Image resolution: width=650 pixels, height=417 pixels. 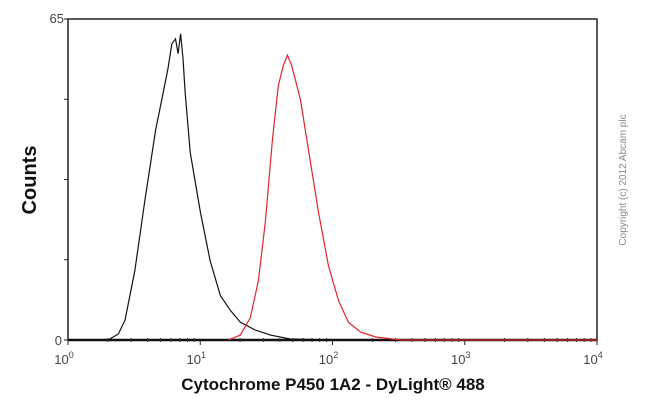 What do you see at coordinates (623, 179) in the screenshot?
I see `copyright-watermark: Copyright (c) 2012 Abcam plc` at bounding box center [623, 179].